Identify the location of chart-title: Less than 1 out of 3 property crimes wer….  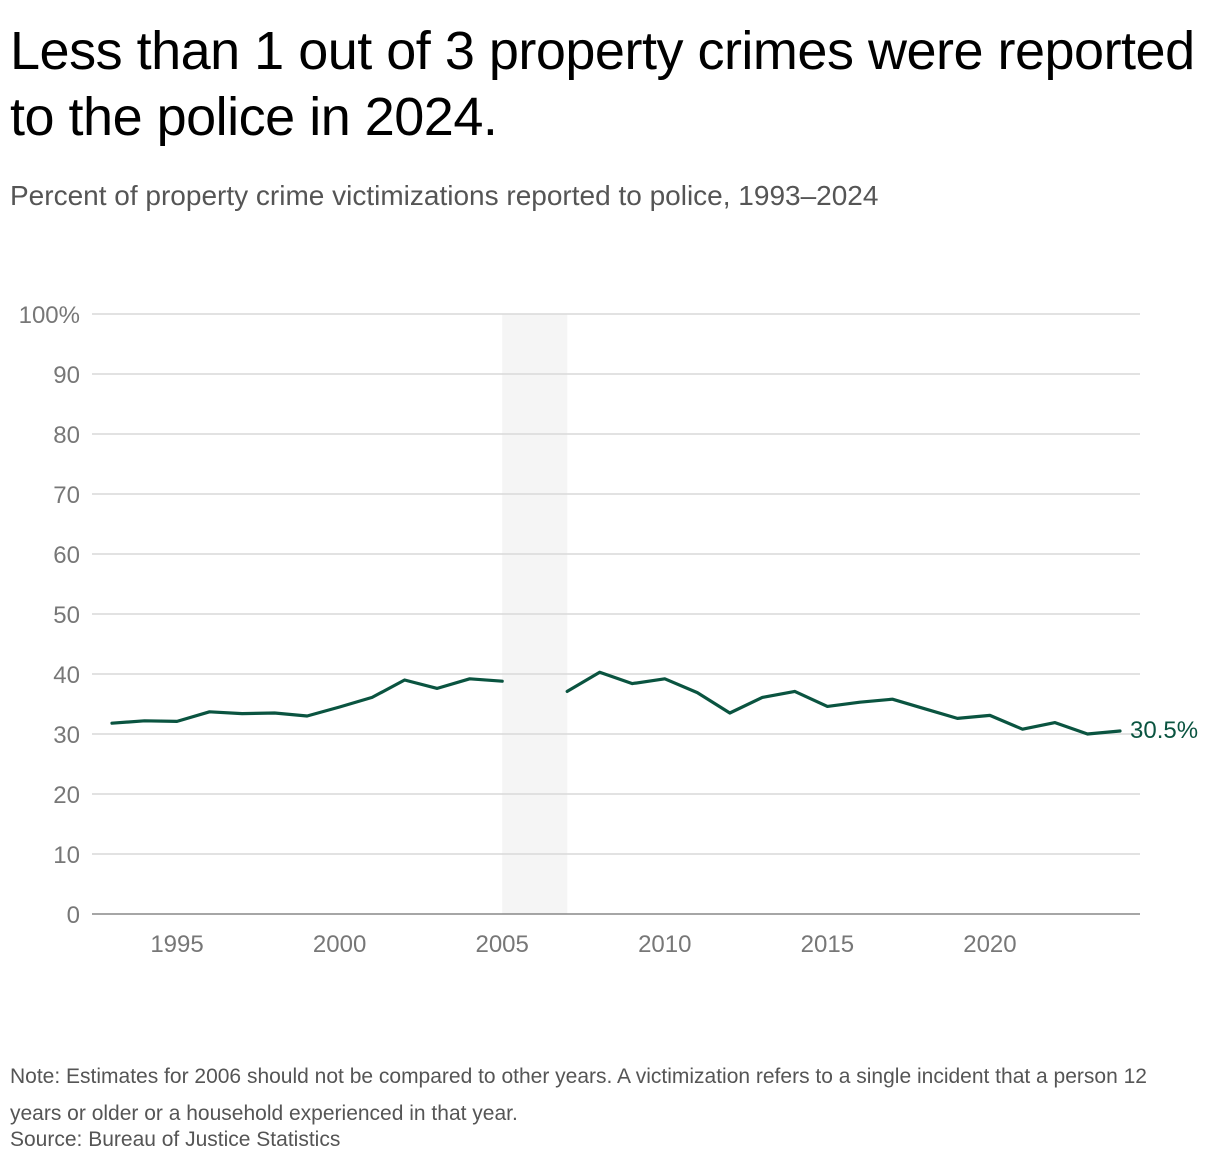
(602, 84).